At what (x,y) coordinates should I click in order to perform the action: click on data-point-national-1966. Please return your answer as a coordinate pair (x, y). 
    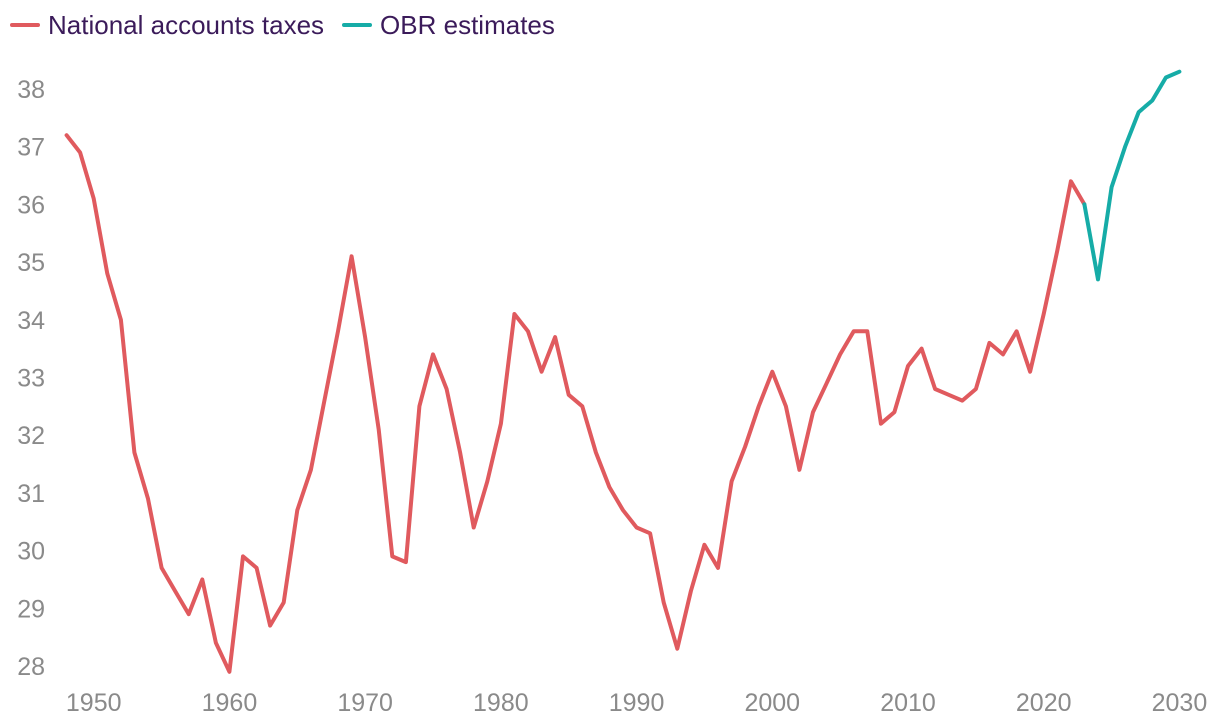
    Looking at the image, I should click on (311, 470).